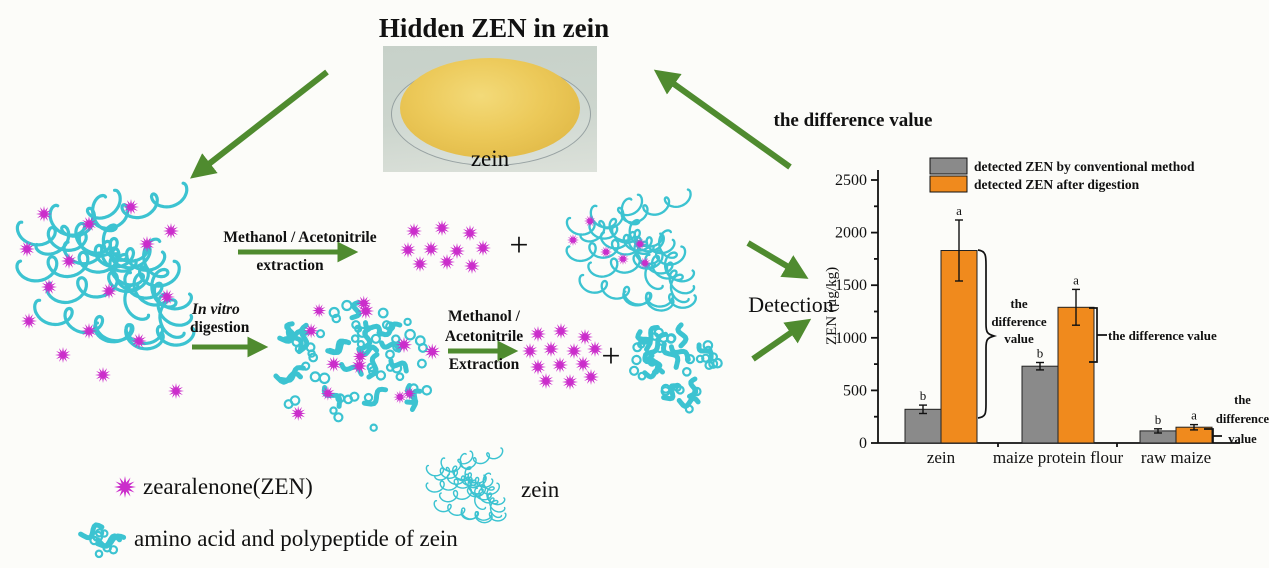  I want to click on zein-powder-mound, so click(490, 108).